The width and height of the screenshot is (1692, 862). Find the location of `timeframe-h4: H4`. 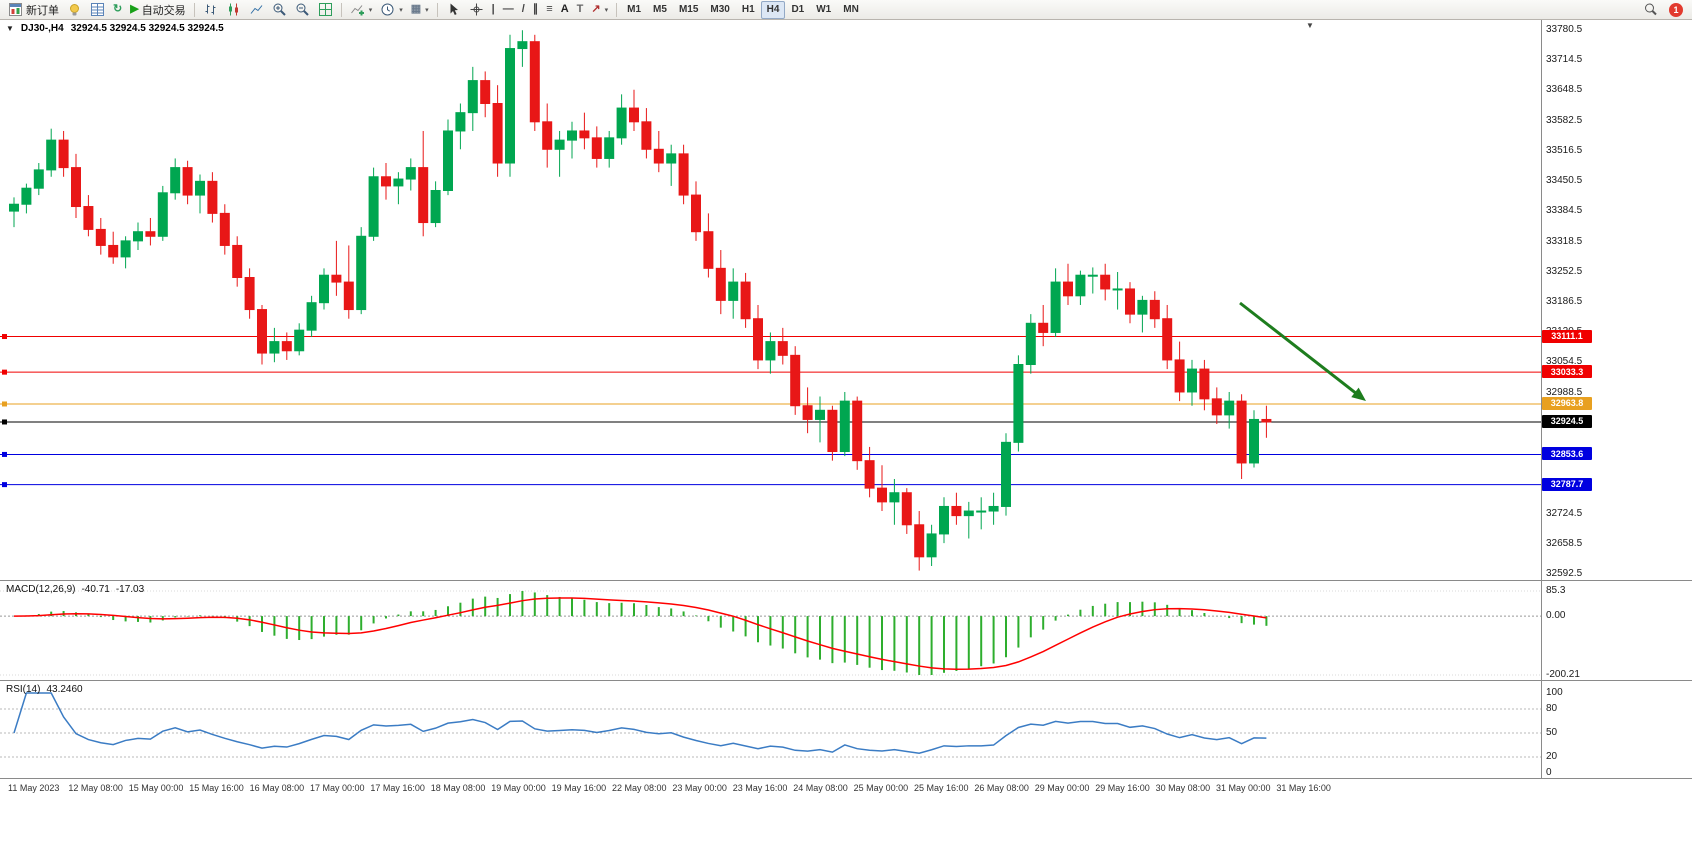

timeframe-h4: H4 is located at coordinates (773, 9).